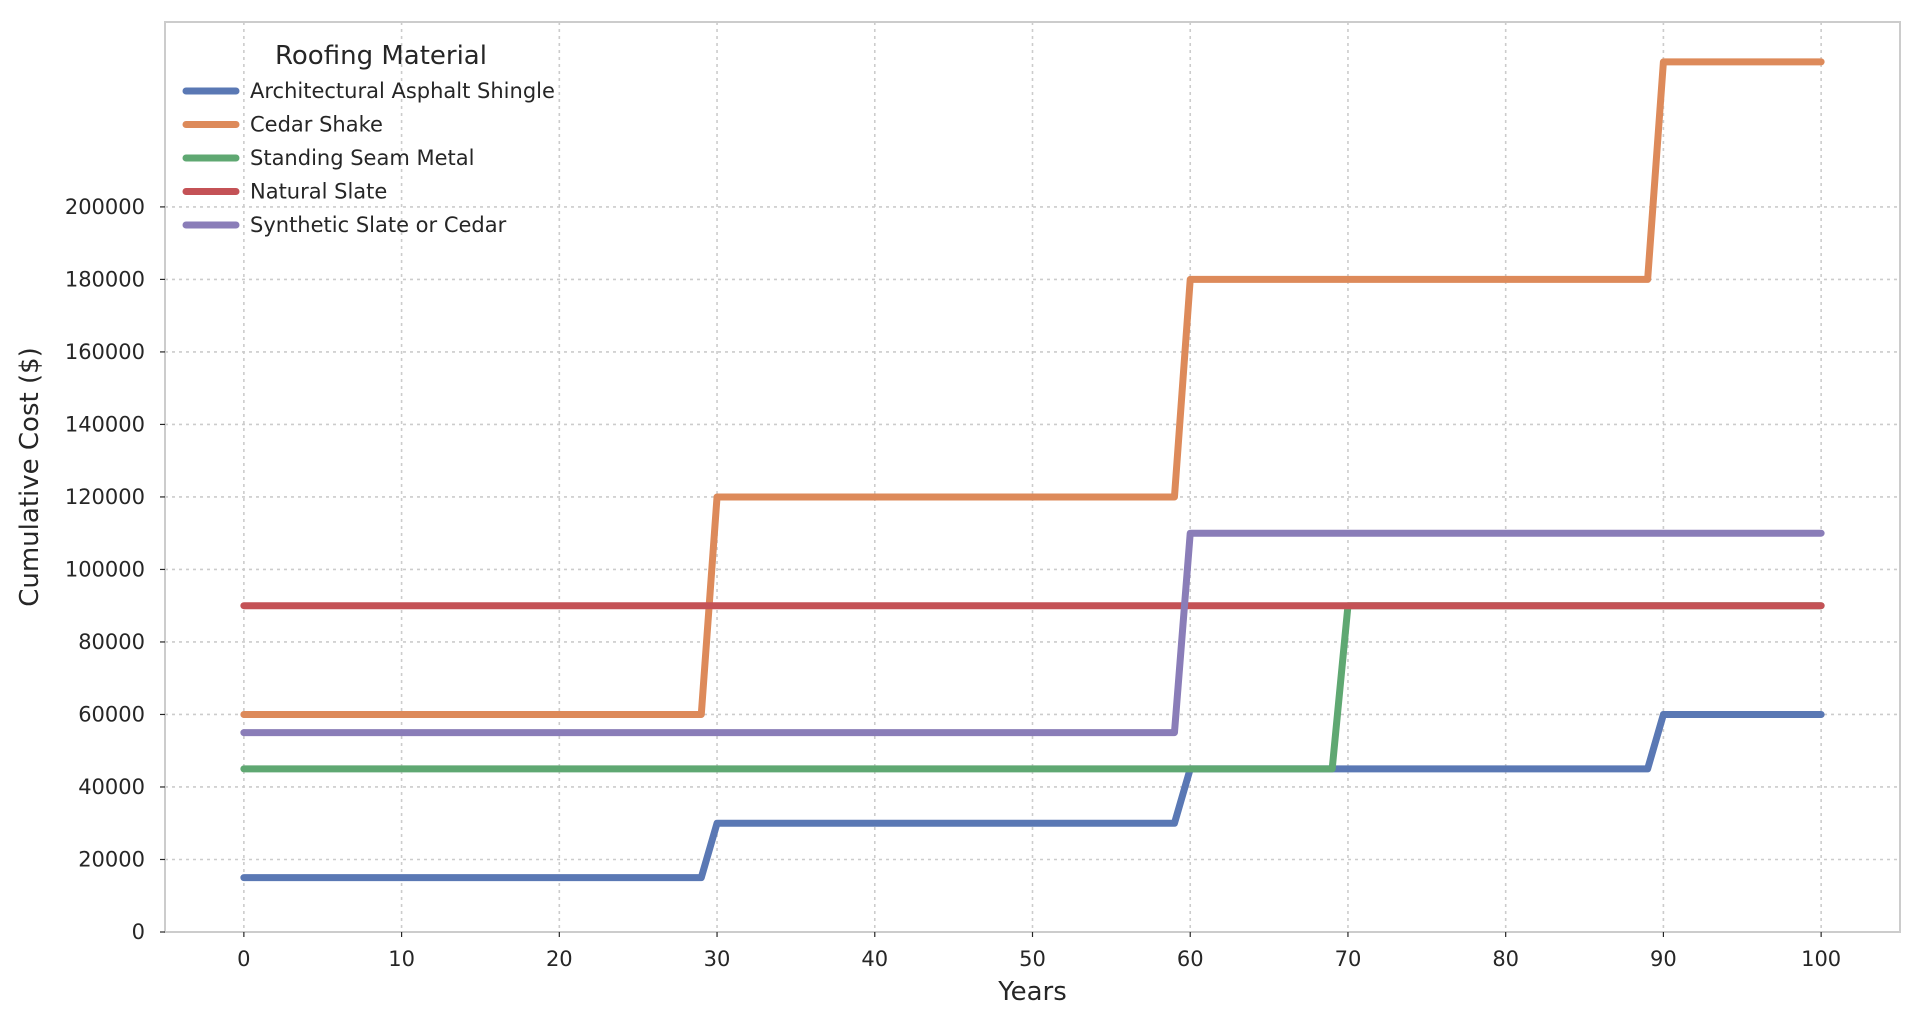 The height and width of the screenshot is (1029, 1920). Describe the element at coordinates (402, 91) in the screenshot. I see `legend-label: Architectural Asphalt Shingle` at that location.